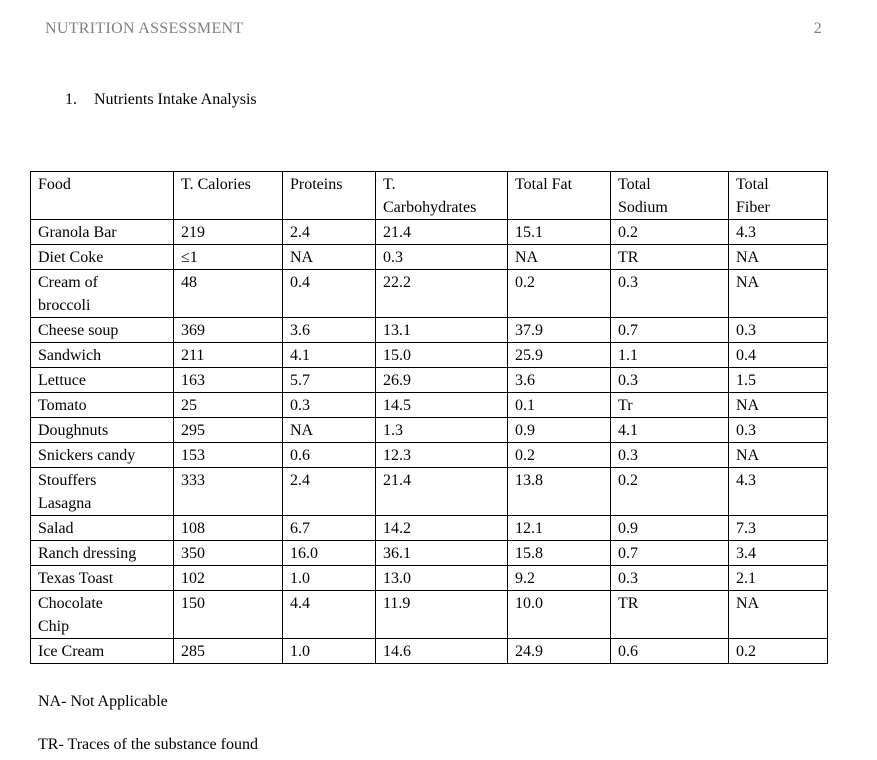 The height and width of the screenshot is (760, 877). I want to click on value-cell: 36.1, so click(441, 553).